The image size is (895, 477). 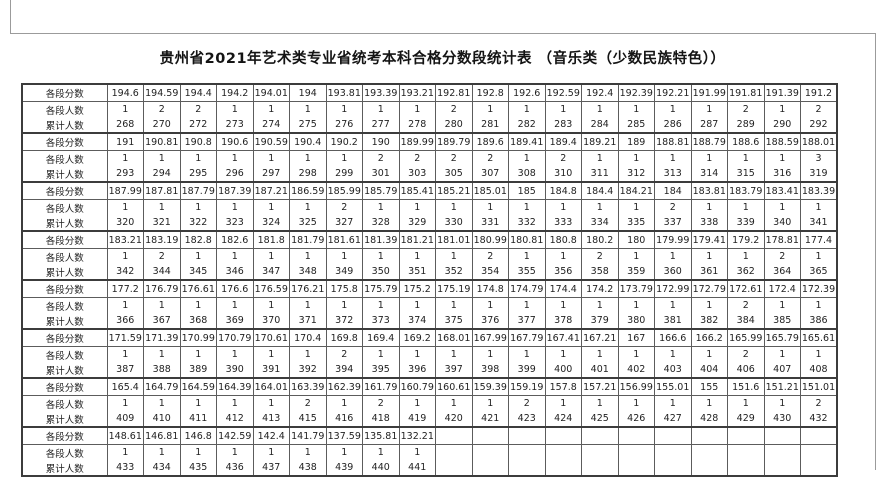 What do you see at coordinates (417, 386) in the screenshot?
I see `score-cell: 160.79` at bounding box center [417, 386].